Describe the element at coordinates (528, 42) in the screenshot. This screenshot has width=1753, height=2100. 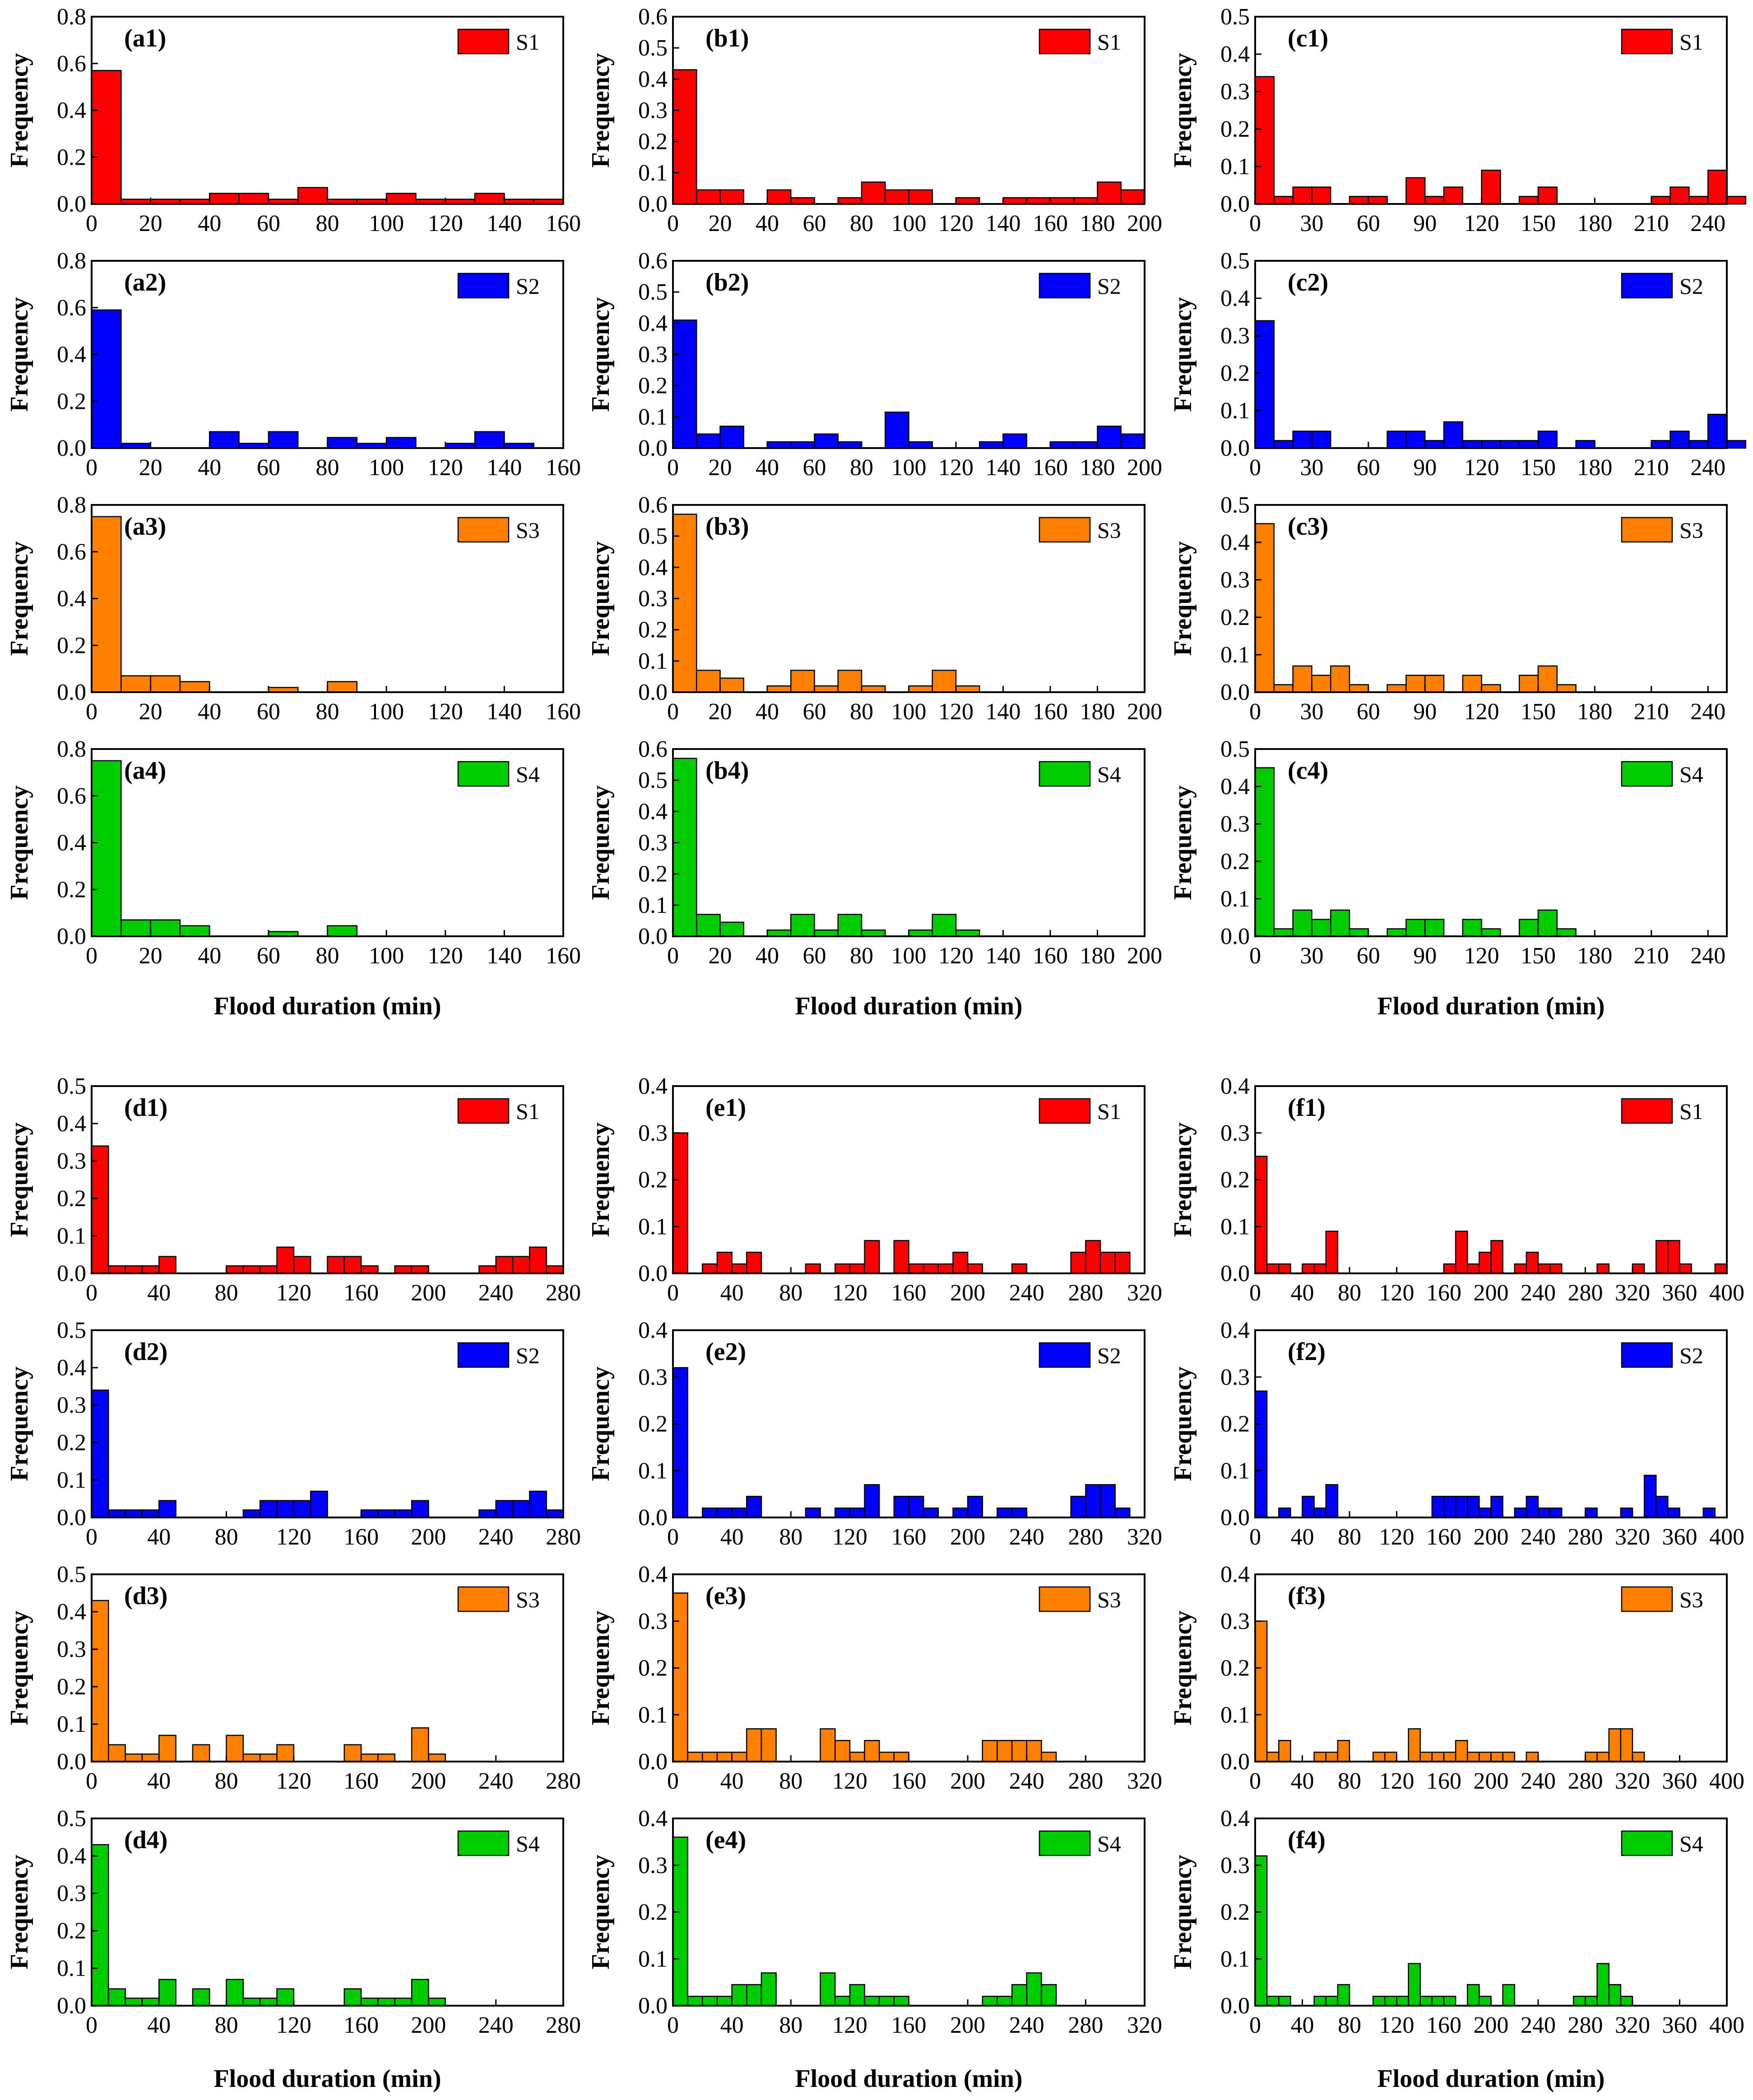
I see `legend-label-a1: S1` at that location.